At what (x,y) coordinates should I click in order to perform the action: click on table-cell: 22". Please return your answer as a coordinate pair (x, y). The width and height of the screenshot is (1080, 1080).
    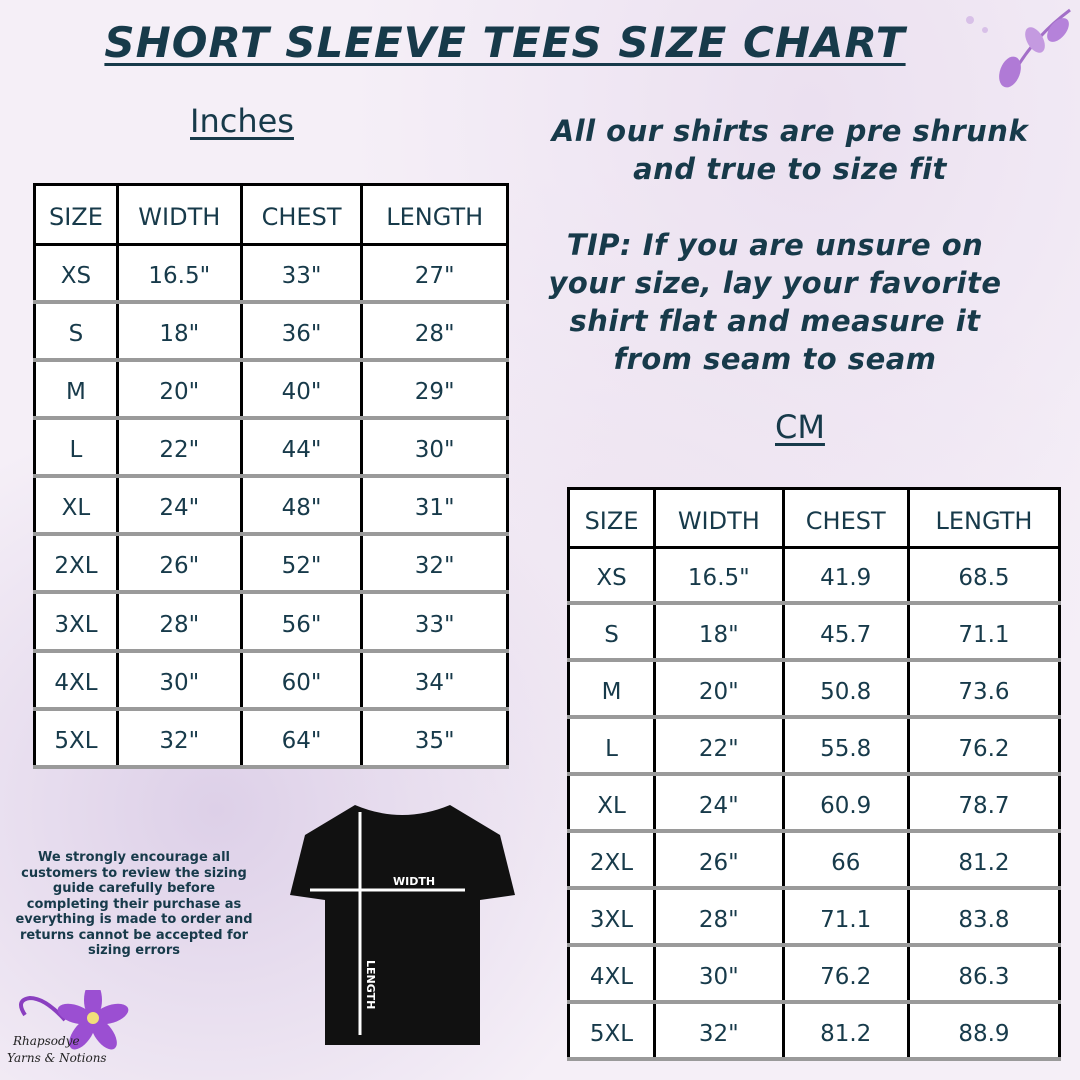
    Looking at the image, I should click on (719, 747).